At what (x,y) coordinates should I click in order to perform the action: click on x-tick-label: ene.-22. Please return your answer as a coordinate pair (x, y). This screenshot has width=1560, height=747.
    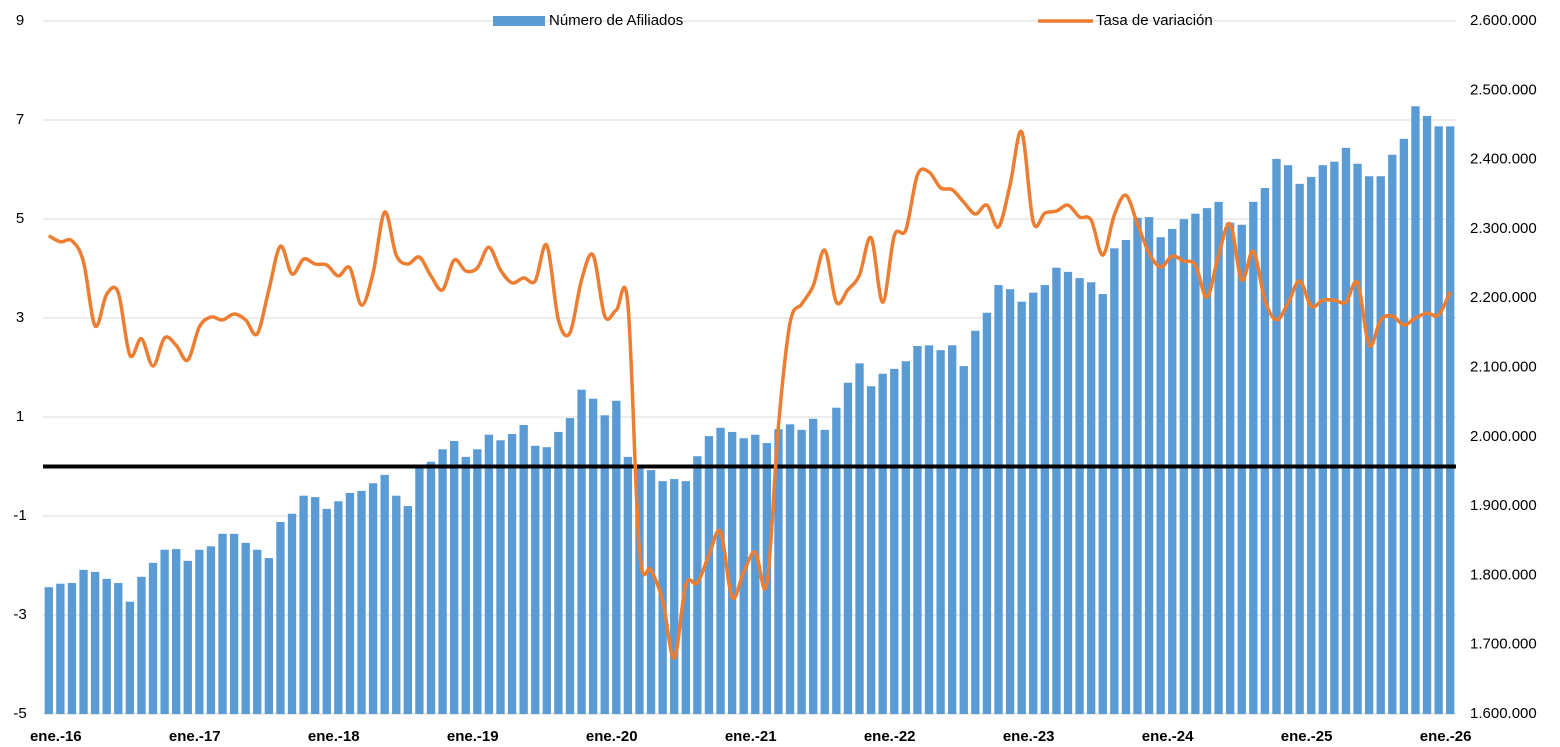
    Looking at the image, I should click on (890, 736).